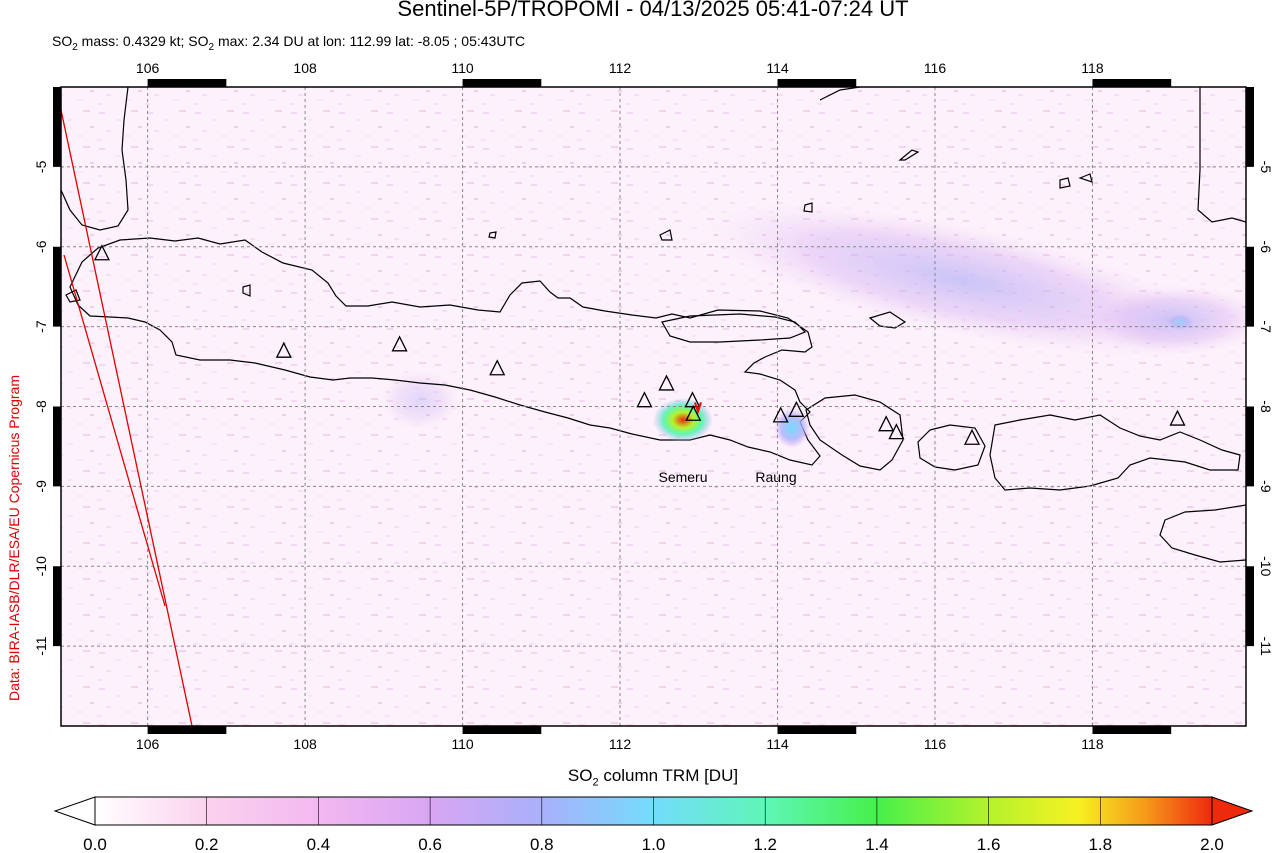 The width and height of the screenshot is (1272, 853). What do you see at coordinates (148, 68) in the screenshot?
I see `lon-tick-label-top: 106` at bounding box center [148, 68].